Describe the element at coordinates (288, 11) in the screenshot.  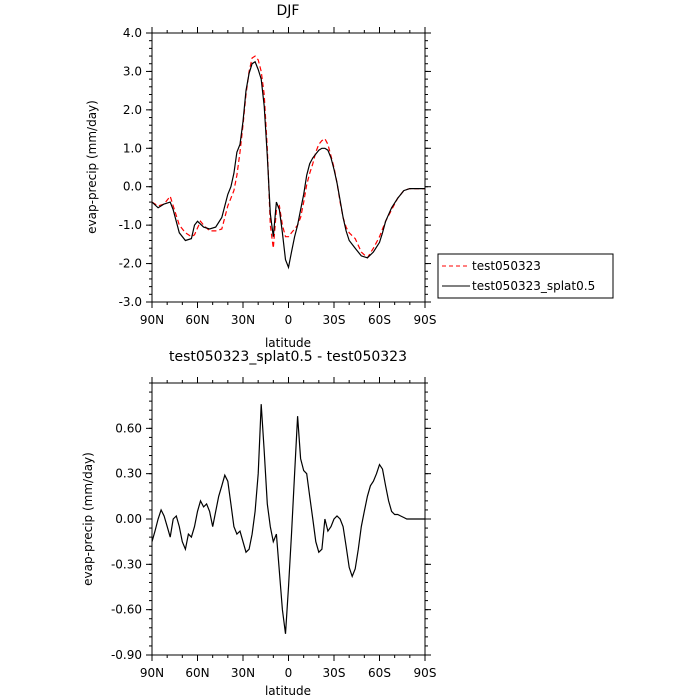
I see `top-chart-title: DJF` at that location.